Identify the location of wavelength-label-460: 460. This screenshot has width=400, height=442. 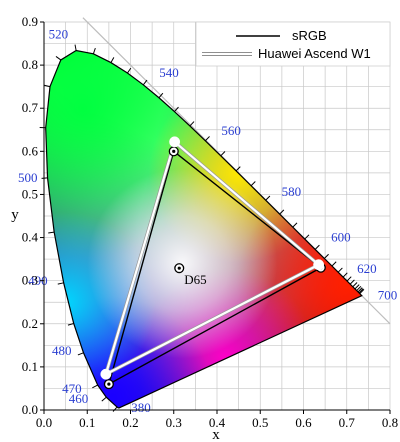
(79, 398).